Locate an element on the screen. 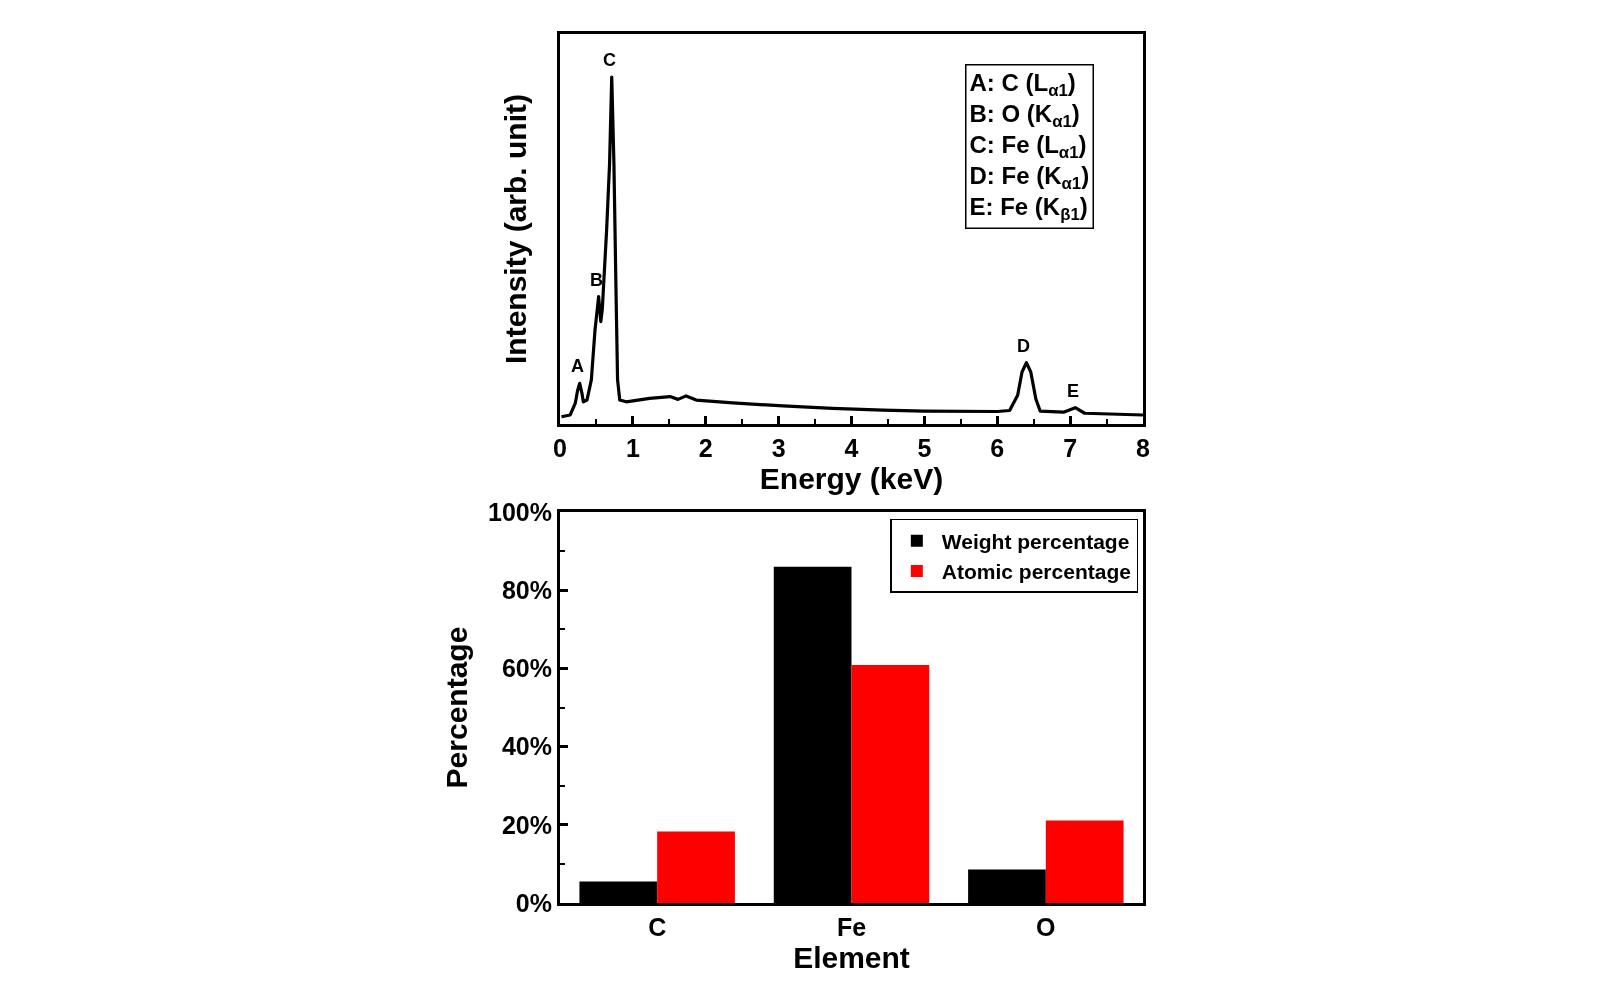 This screenshot has width=1600, height=1000. x-tick-label: 4 is located at coordinates (851, 448).